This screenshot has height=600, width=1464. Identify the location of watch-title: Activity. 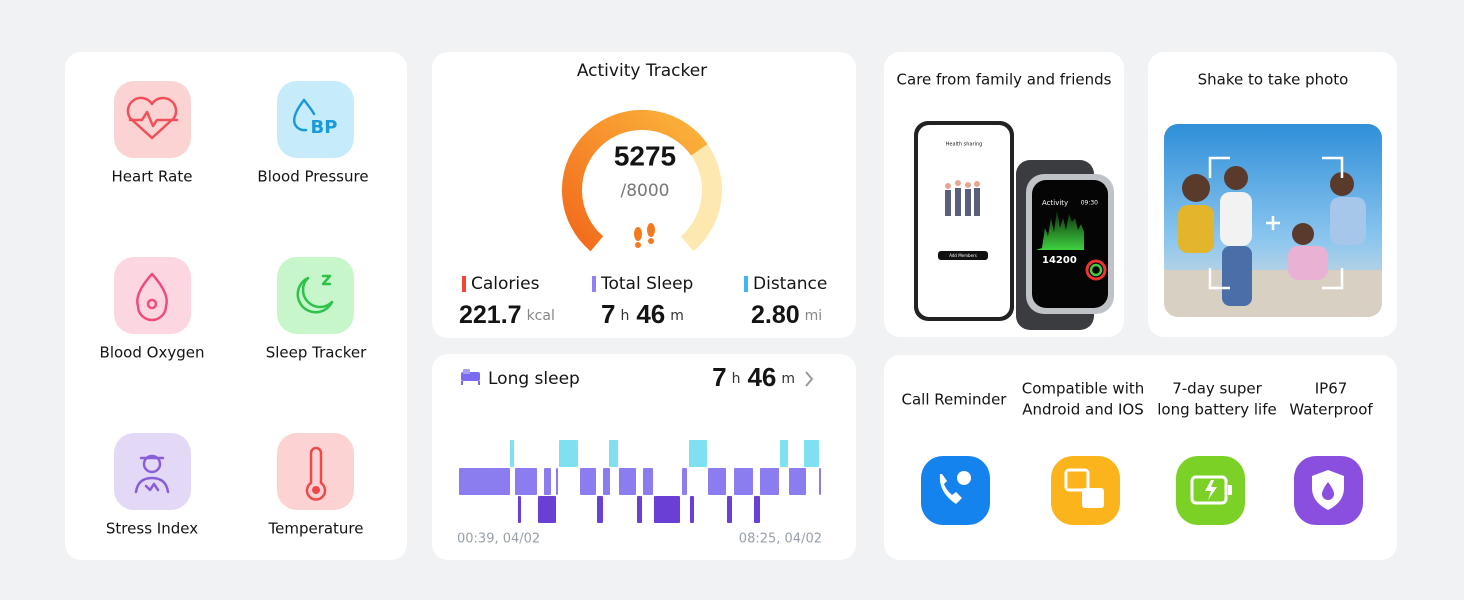
(1055, 203).